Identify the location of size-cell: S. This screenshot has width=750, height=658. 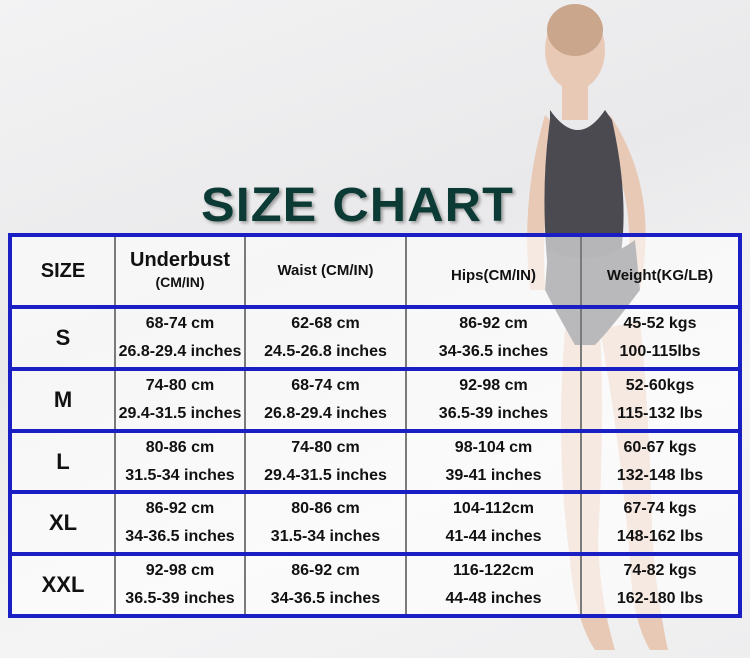
(62, 338).